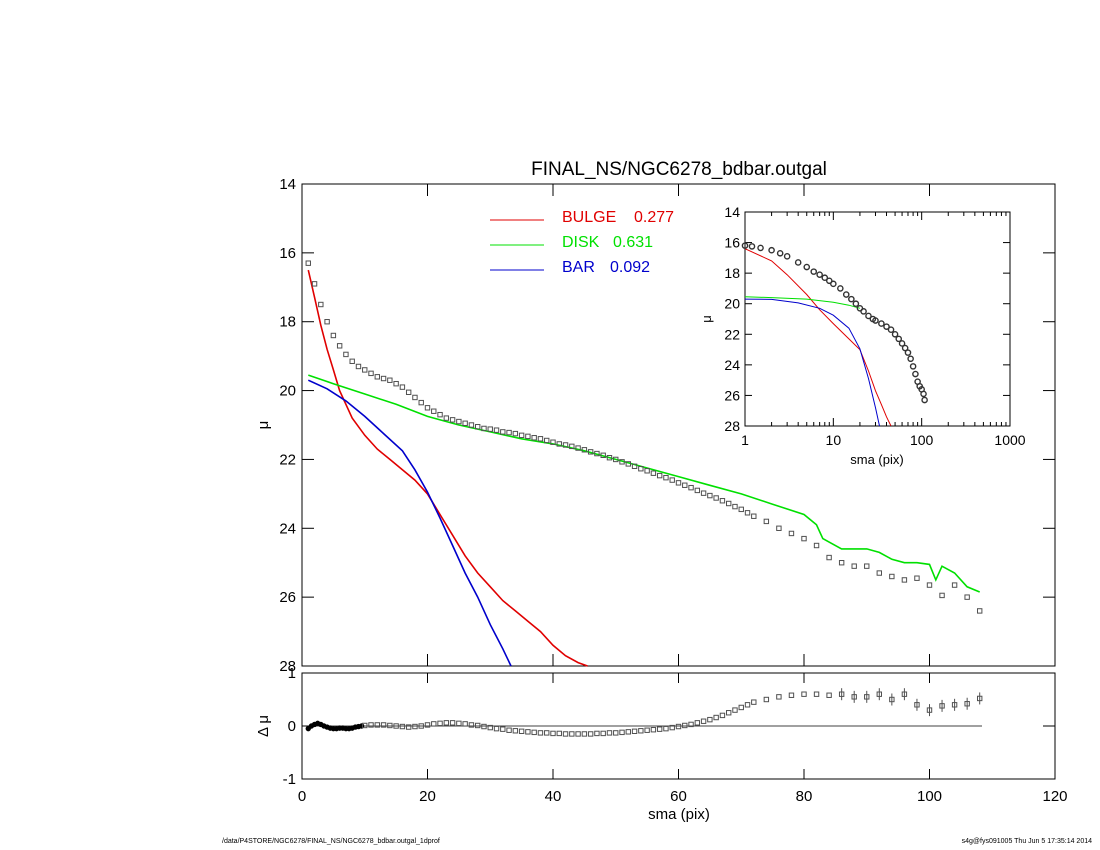 Image resolution: width=1100 pixels, height=850 pixels. I want to click on residual-xtick-label: 120, so click(1054, 796).